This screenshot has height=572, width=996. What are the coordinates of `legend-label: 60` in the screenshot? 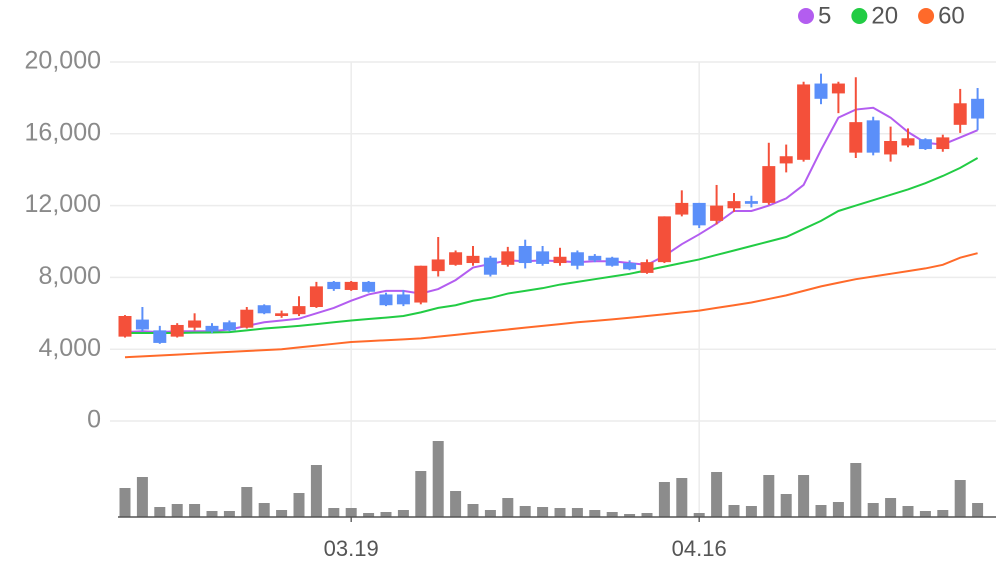 It's located at (951, 15).